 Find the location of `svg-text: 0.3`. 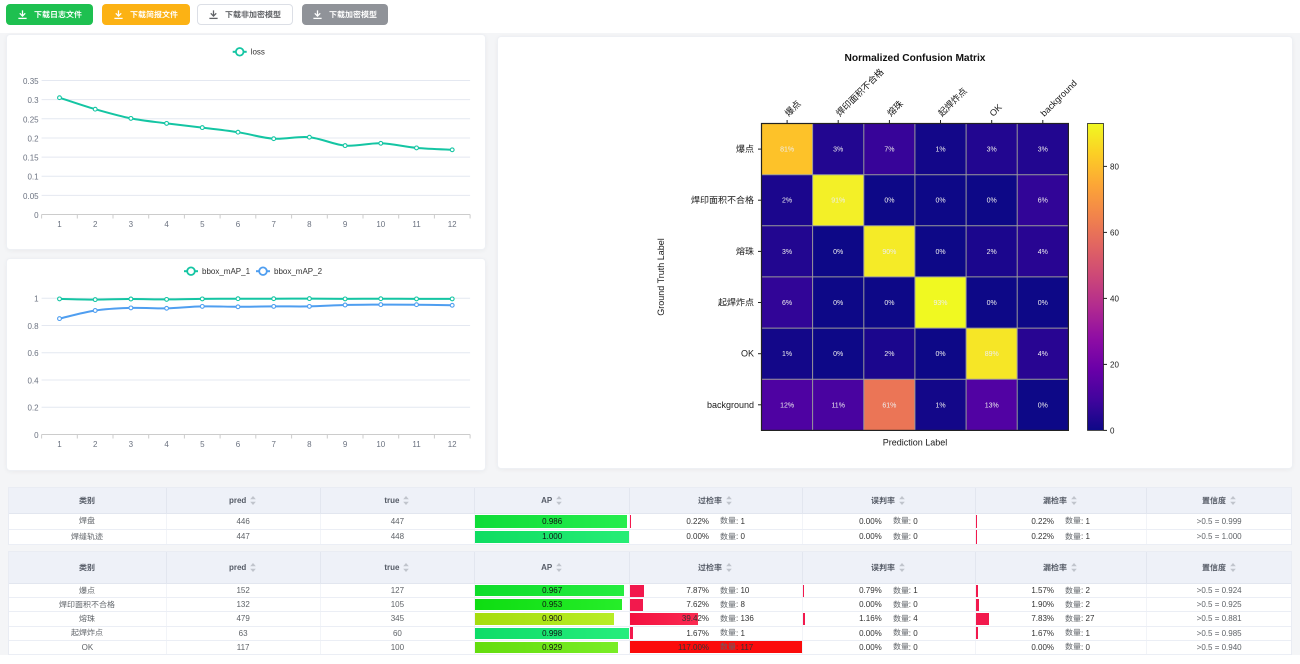

svg-text: 0.3 is located at coordinates (33, 100).